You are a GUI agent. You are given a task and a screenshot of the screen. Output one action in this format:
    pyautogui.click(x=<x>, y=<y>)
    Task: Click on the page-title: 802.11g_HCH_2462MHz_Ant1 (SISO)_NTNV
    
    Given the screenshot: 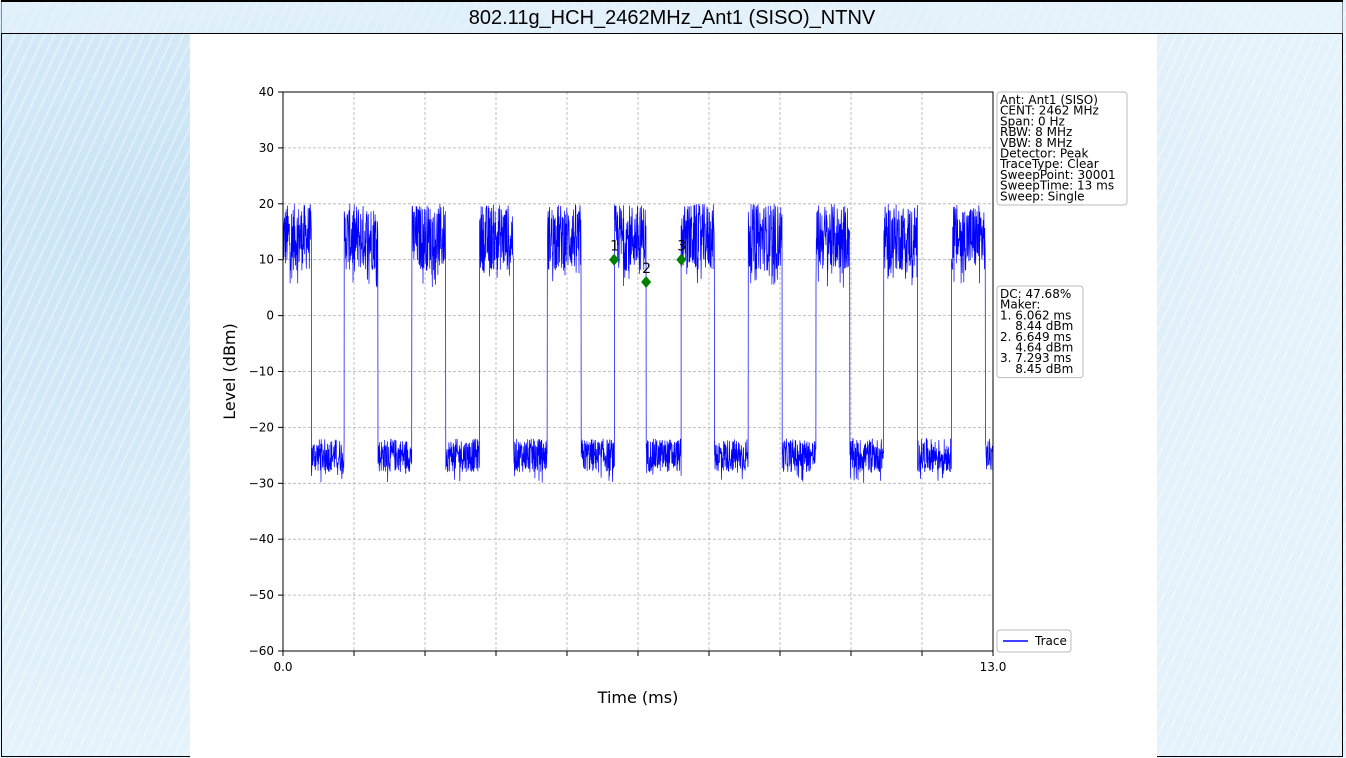 What is the action you would take?
    pyautogui.click(x=672, y=17)
    